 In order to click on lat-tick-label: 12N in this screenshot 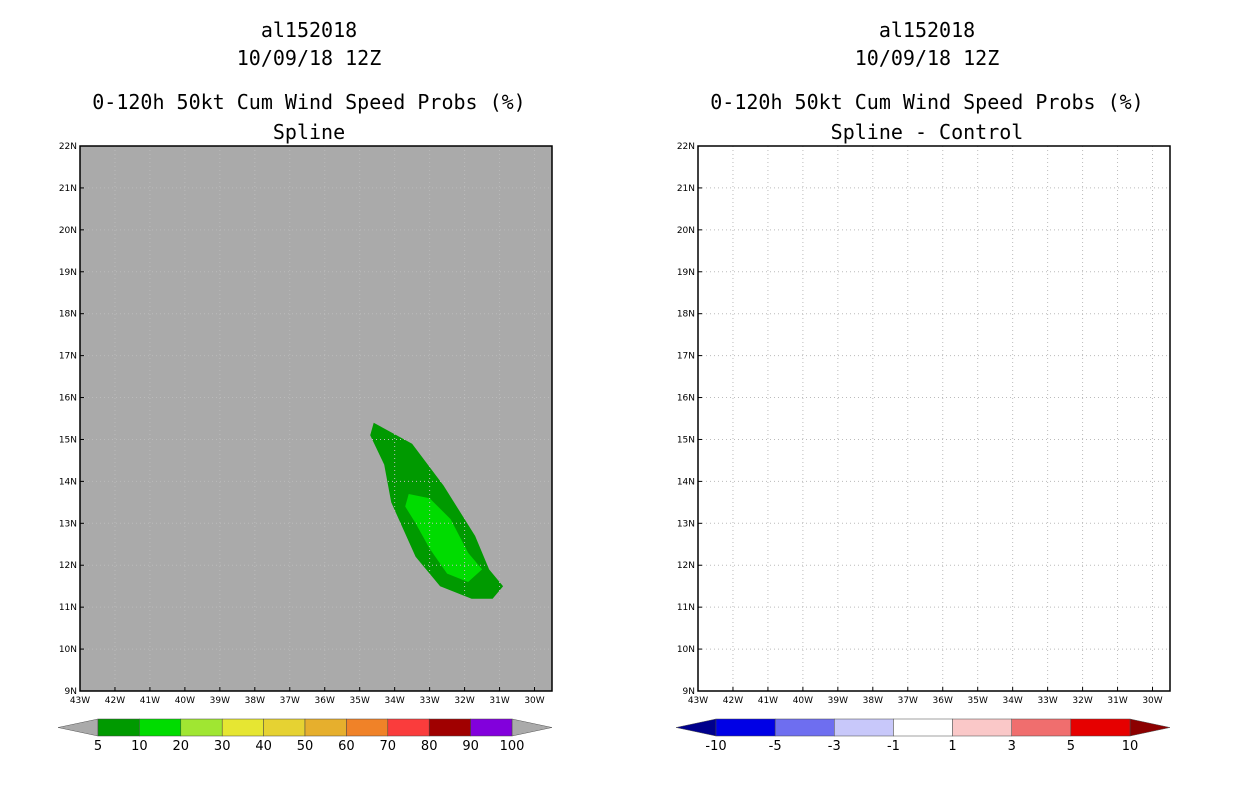, I will do `click(68, 566)`.